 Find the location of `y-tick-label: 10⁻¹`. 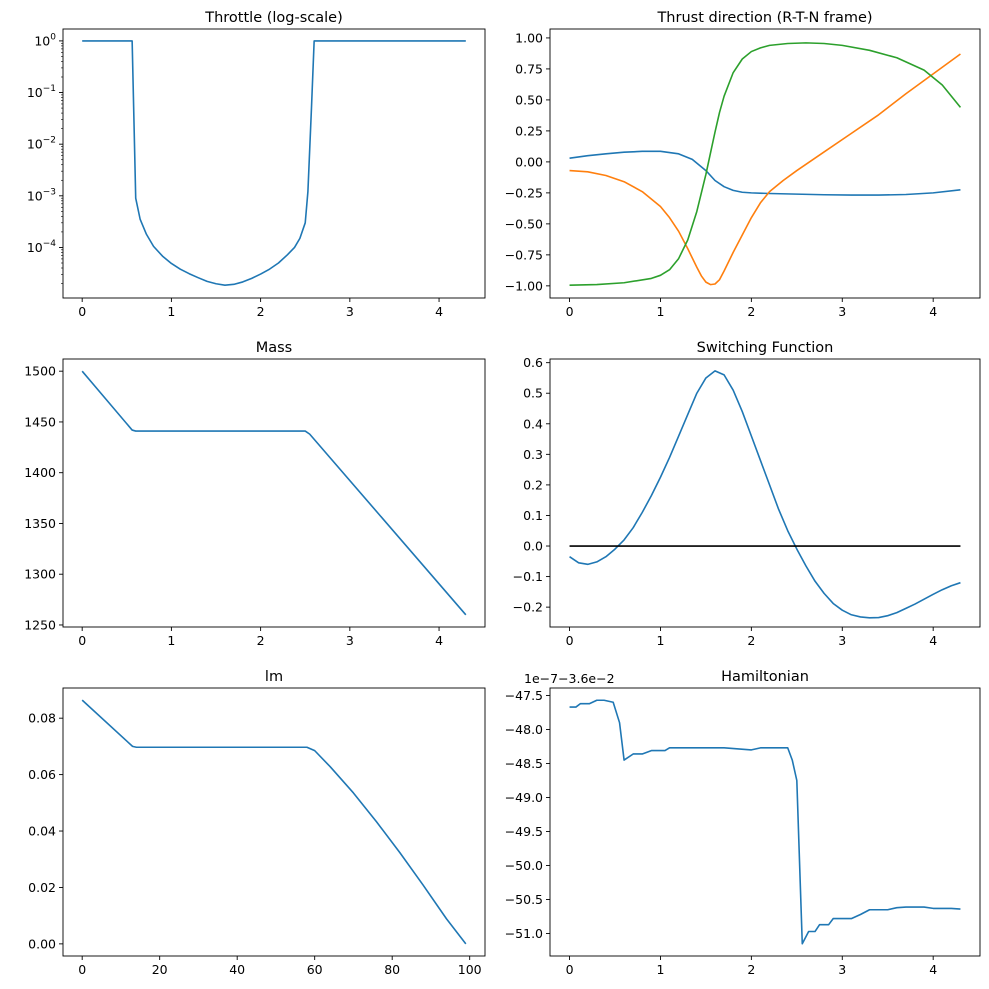

y-tick-label: 10⁻¹ is located at coordinates (41, 92).